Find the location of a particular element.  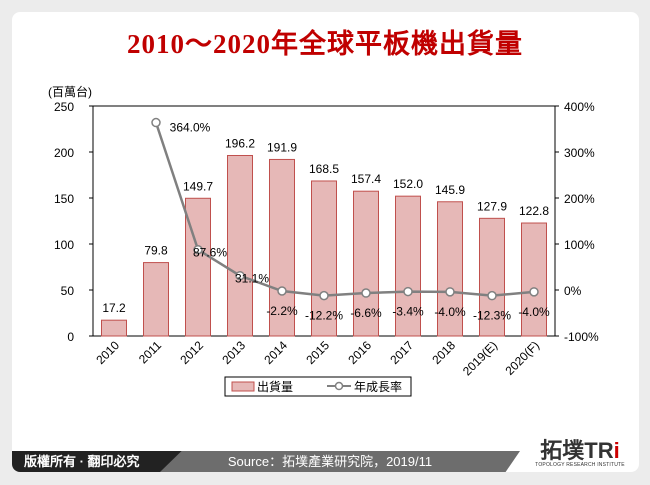

bar-data-label: 122.8 is located at coordinates (534, 211).